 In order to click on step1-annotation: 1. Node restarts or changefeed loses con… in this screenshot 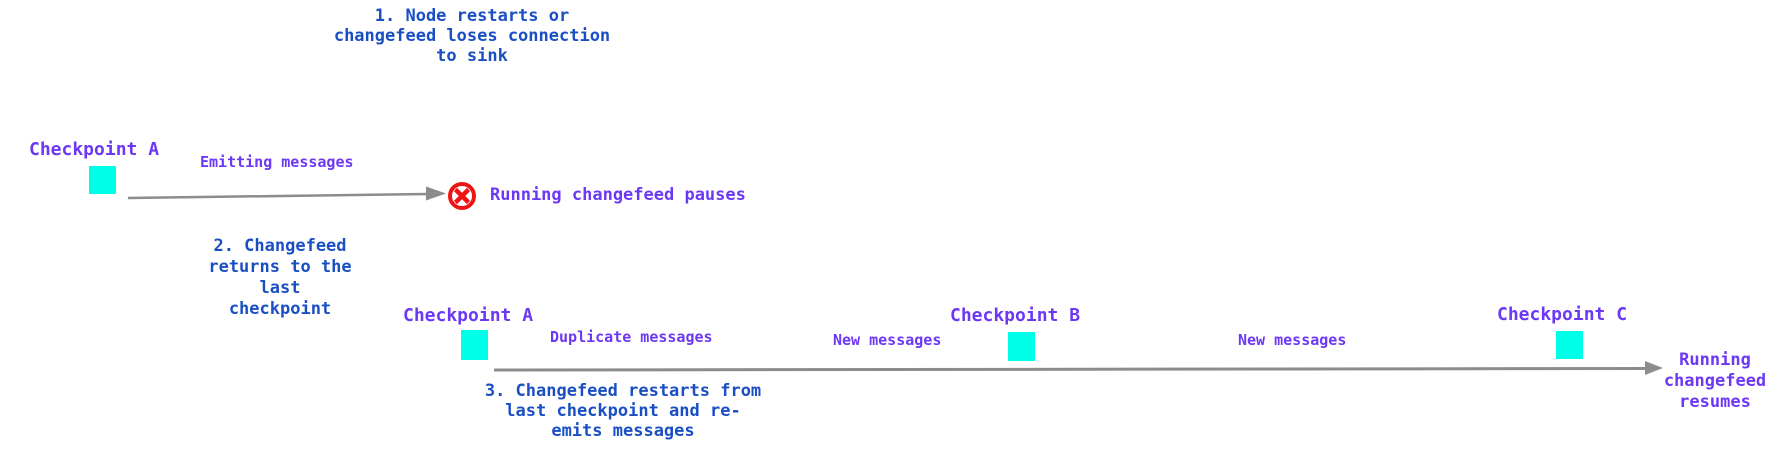, I will do `click(472, 36)`.